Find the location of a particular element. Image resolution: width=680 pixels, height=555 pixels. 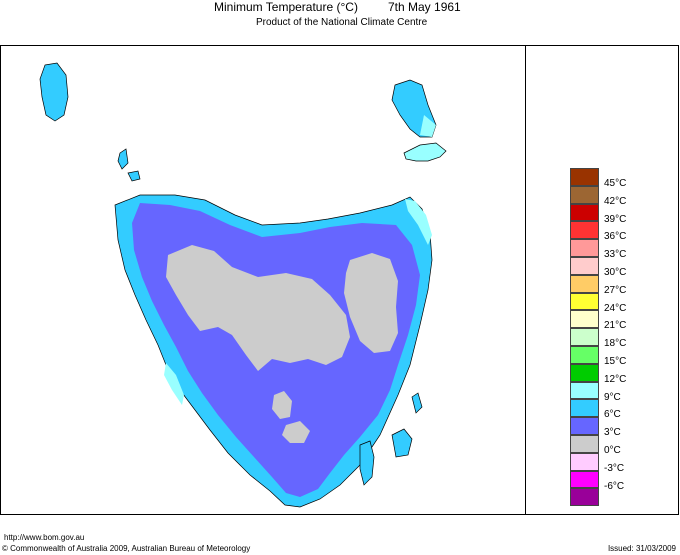

king-island is located at coordinates (54, 92).